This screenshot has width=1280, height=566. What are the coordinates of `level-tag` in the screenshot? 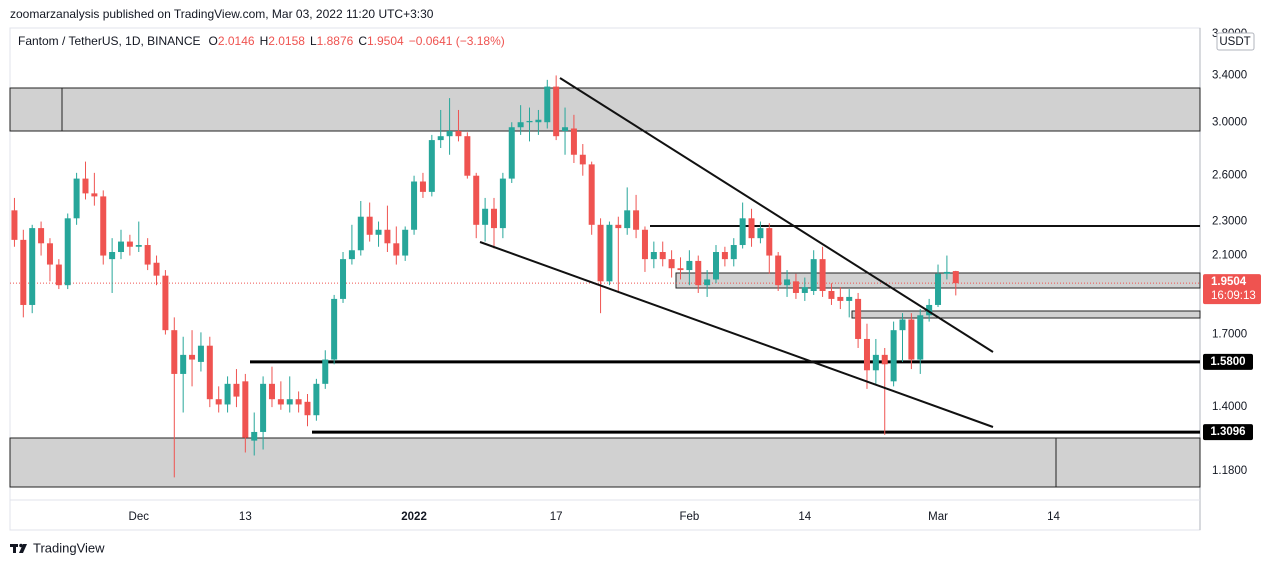 It's located at (1228, 361).